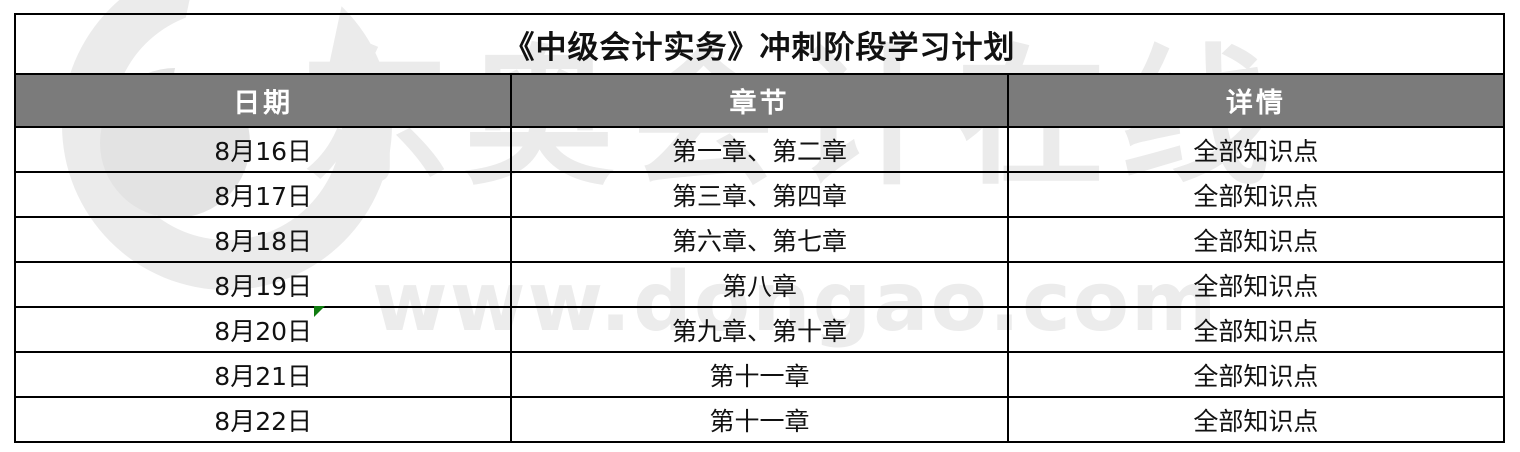 The image size is (1520, 452). Describe the element at coordinates (263, 239) in the screenshot. I see `cell-date: 8月18日` at that location.